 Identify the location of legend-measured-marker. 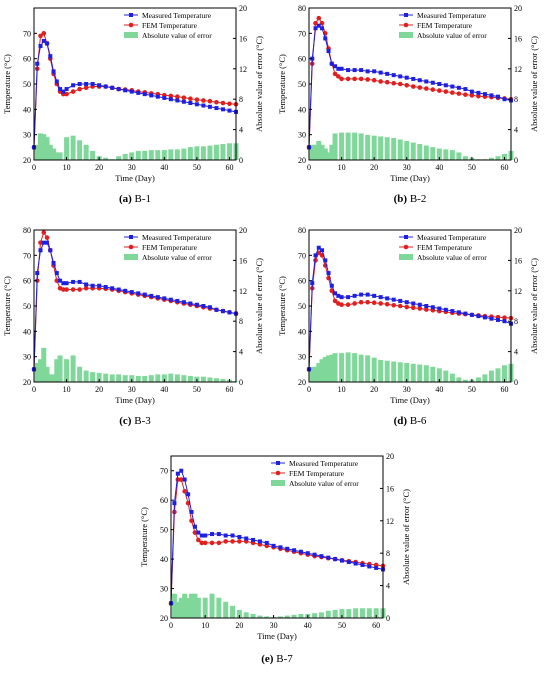
(131, 15).